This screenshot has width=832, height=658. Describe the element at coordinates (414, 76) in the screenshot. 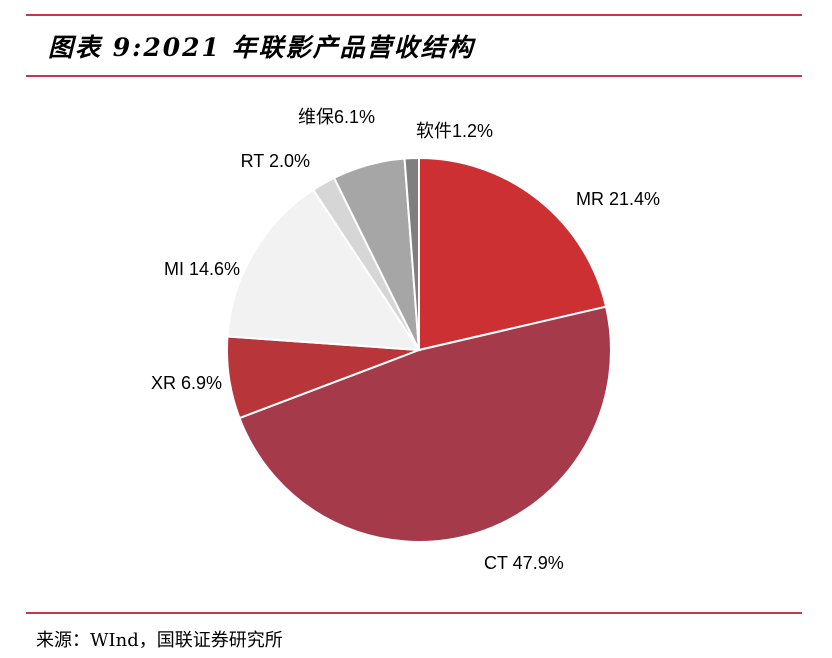

I see `title-rule` at that location.